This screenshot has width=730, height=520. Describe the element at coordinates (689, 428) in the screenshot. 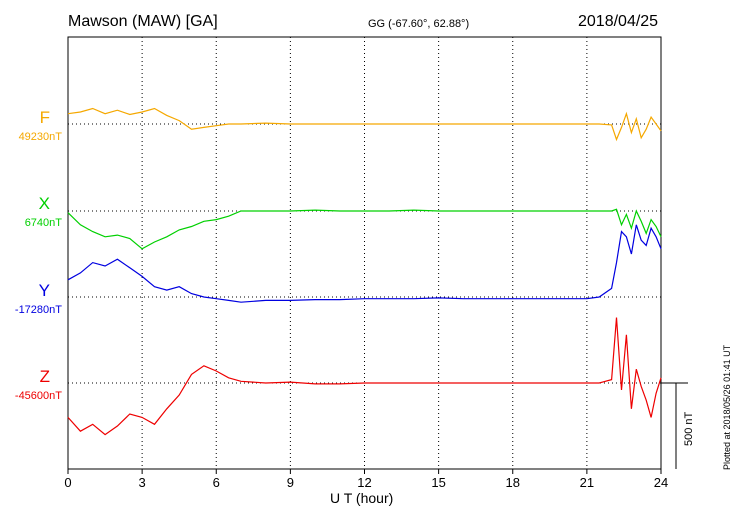

I see `scale-bar-label: 500 nT` at that location.